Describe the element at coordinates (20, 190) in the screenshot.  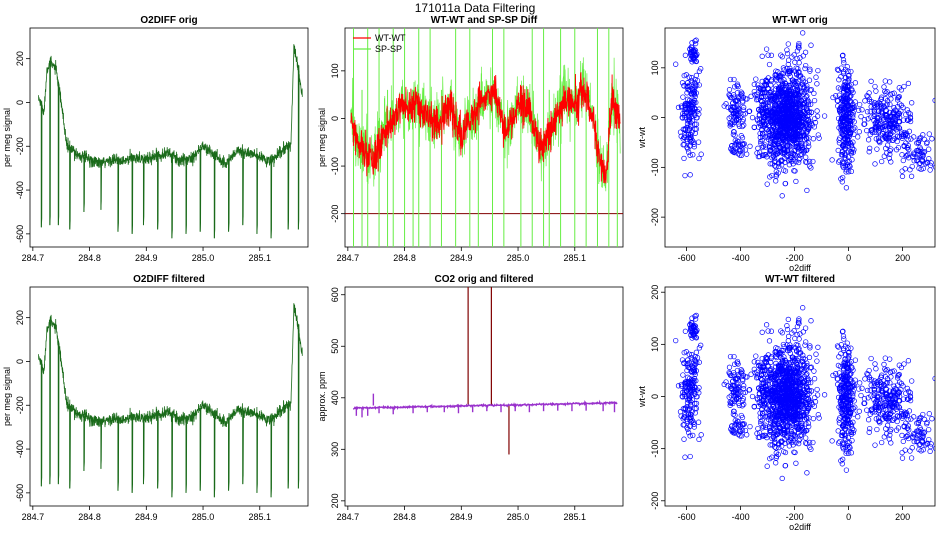
I see `y-tick-label: -400` at that location.